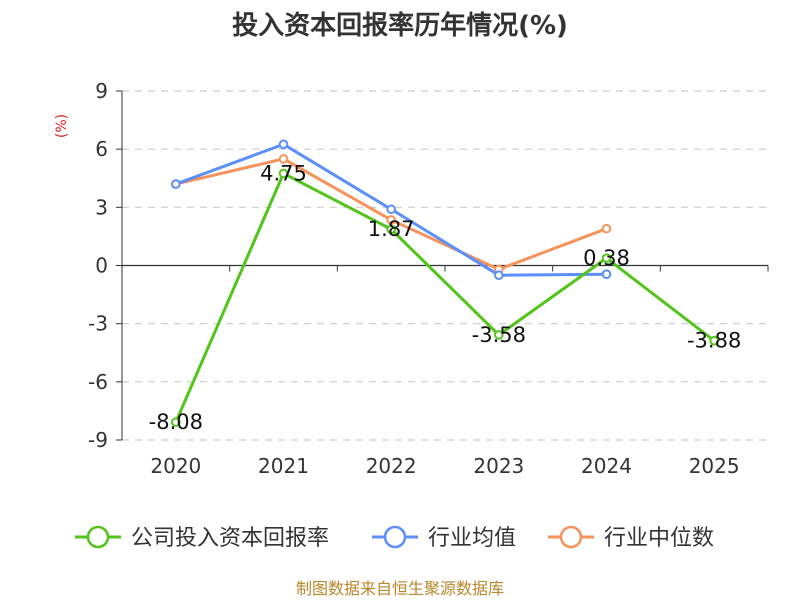 The image size is (800, 600). Describe the element at coordinates (98, 324) in the screenshot. I see `y-tick-label: -3` at that location.